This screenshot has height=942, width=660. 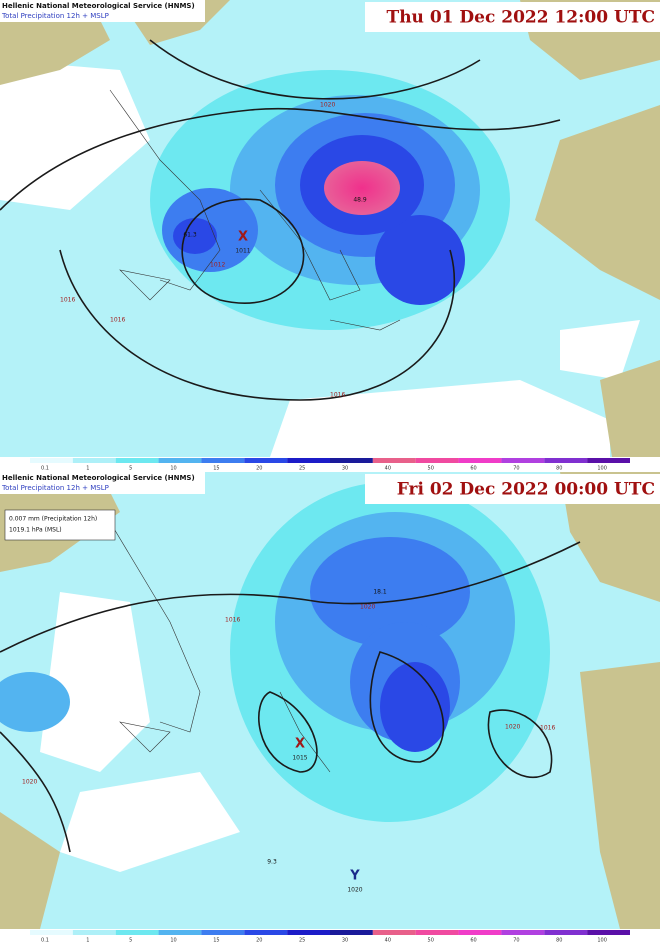 I want to click on value-label: 48.9, so click(x=360, y=200).